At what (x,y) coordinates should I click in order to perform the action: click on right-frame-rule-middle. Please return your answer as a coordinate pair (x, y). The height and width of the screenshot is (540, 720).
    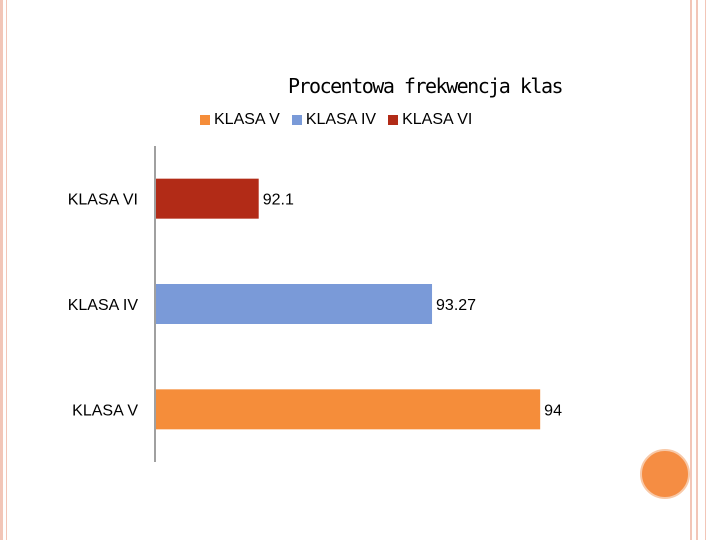
    Looking at the image, I should click on (697, 270).